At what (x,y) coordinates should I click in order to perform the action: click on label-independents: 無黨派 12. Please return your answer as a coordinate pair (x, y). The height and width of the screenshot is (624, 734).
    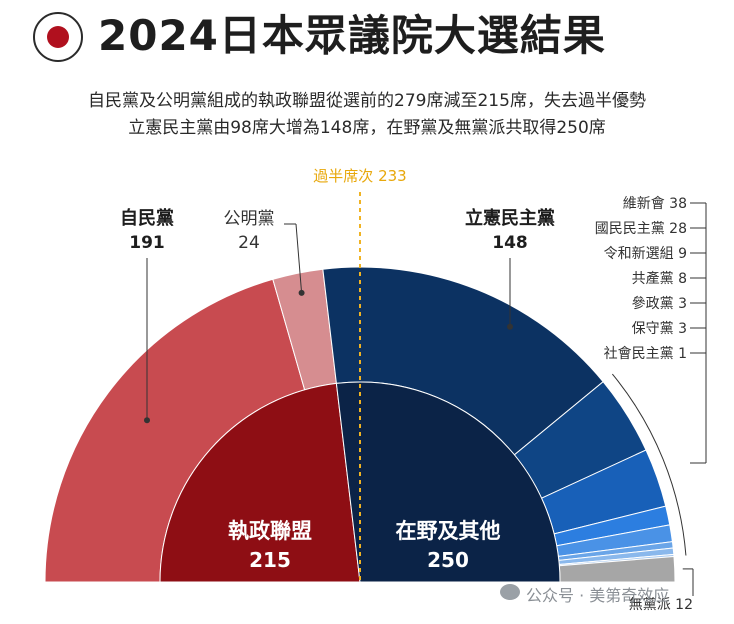
    Looking at the image, I should click on (661, 605).